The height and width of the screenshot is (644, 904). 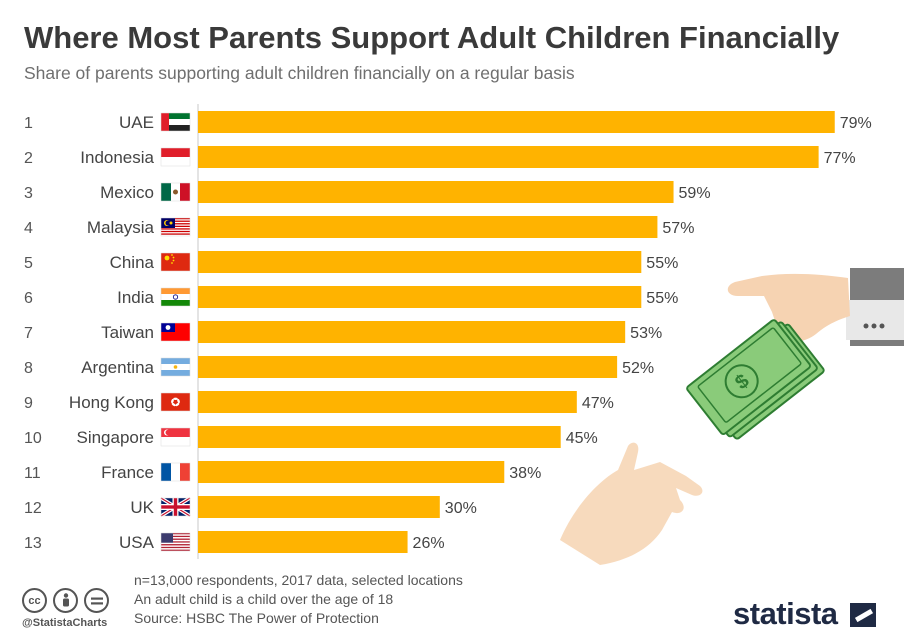 I want to click on rank-label: 6, so click(x=28, y=298).